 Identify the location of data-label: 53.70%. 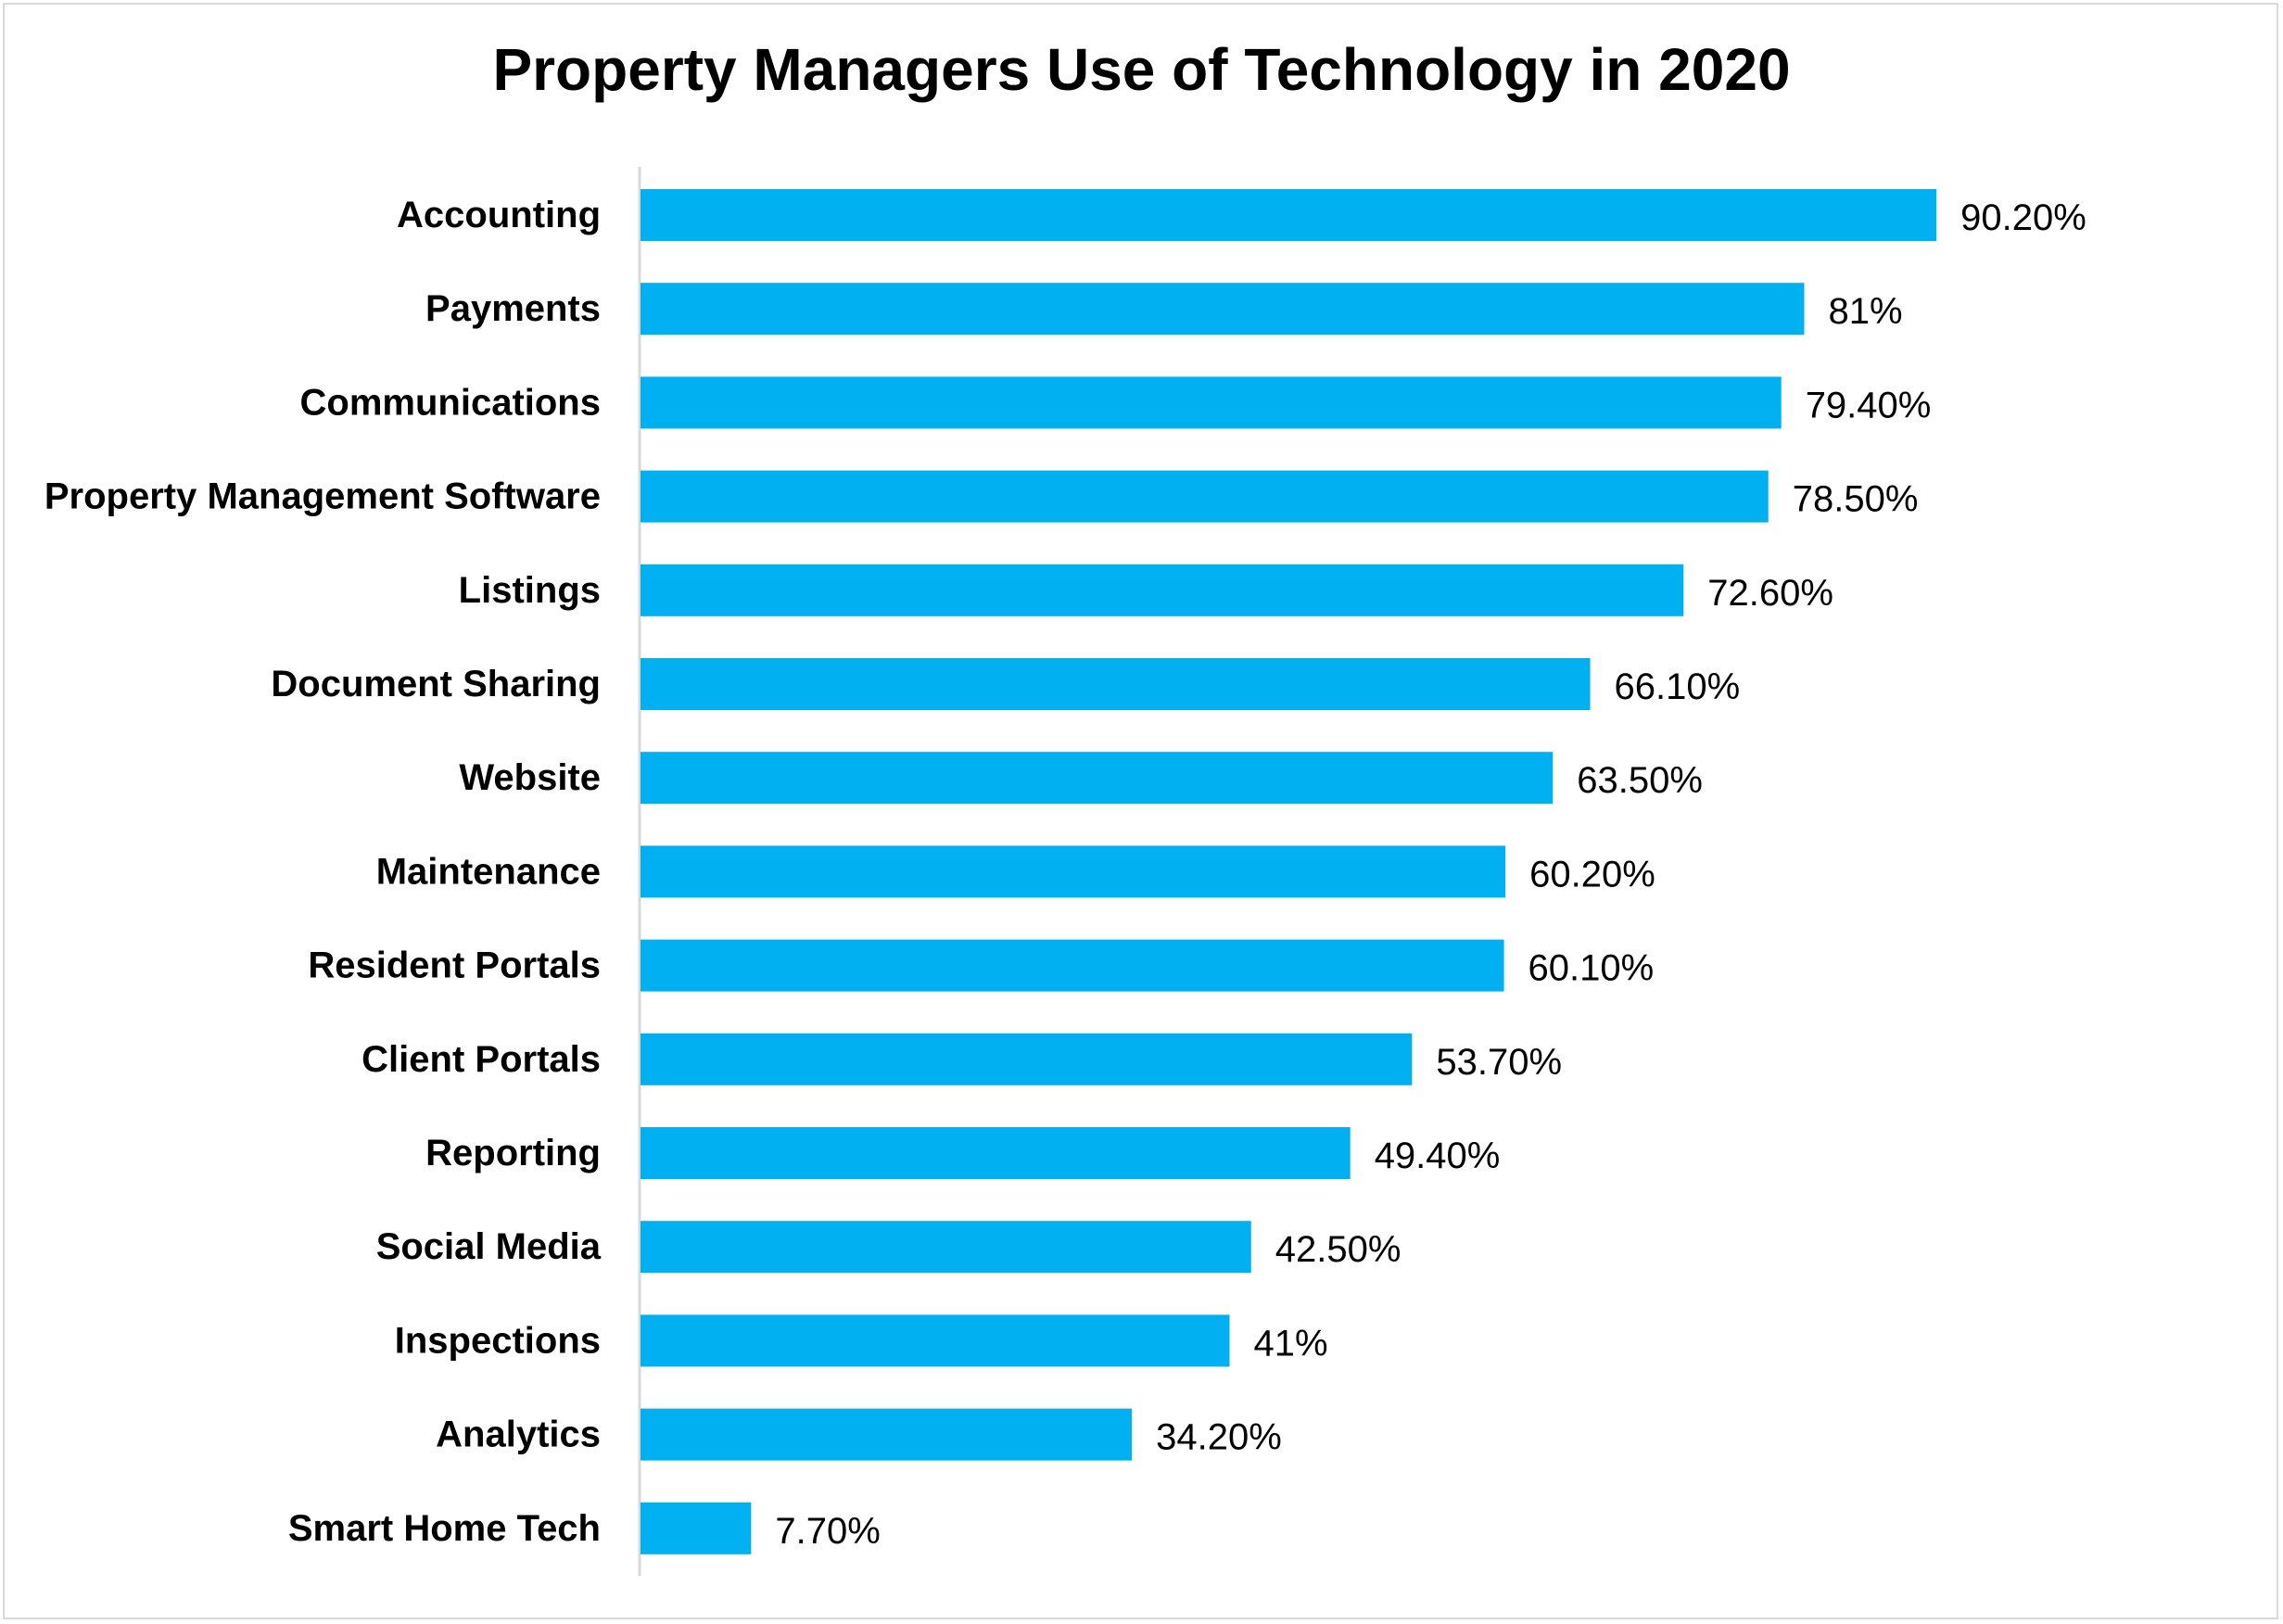
(1499, 1062).